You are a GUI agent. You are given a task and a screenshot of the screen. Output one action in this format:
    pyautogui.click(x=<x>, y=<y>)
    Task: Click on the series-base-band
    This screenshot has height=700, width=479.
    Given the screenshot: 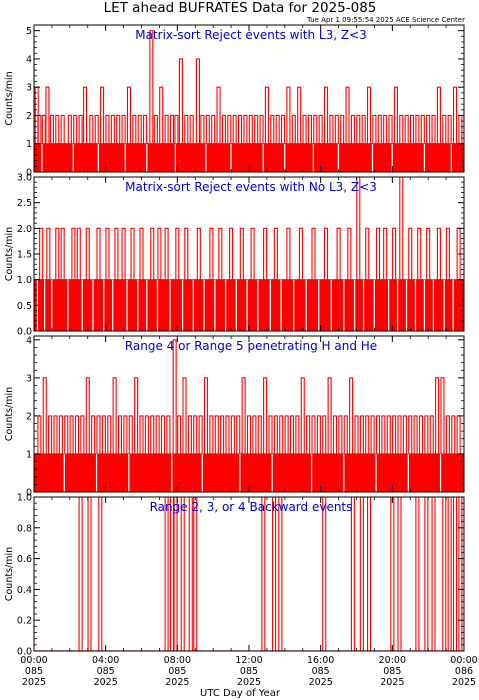 What is the action you would take?
    pyautogui.click(x=249, y=305)
    